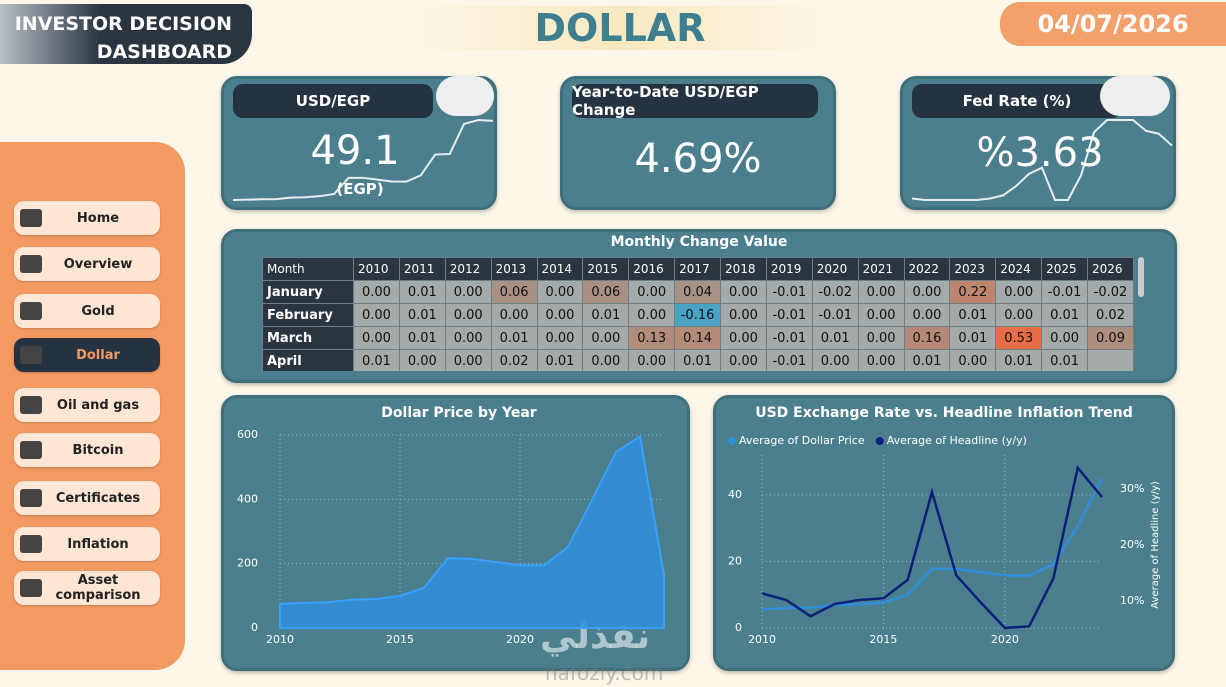 Image resolution: width=1226 pixels, height=687 pixels. I want to click on nav-button: Dollar, so click(87, 355).